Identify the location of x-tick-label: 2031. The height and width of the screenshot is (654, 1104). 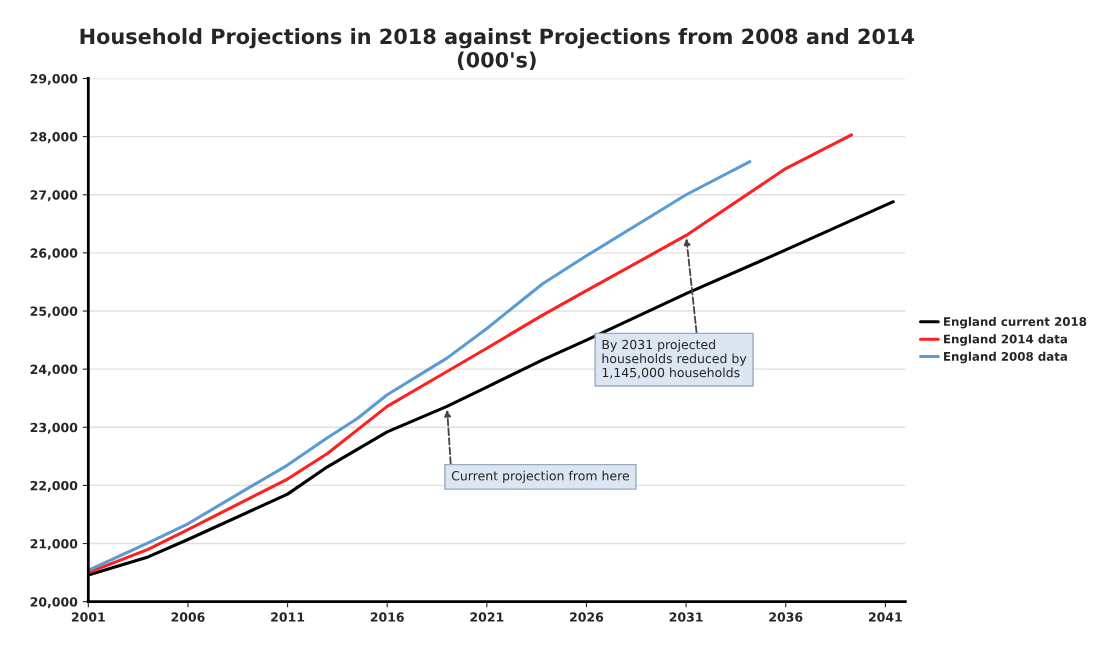
(686, 617).